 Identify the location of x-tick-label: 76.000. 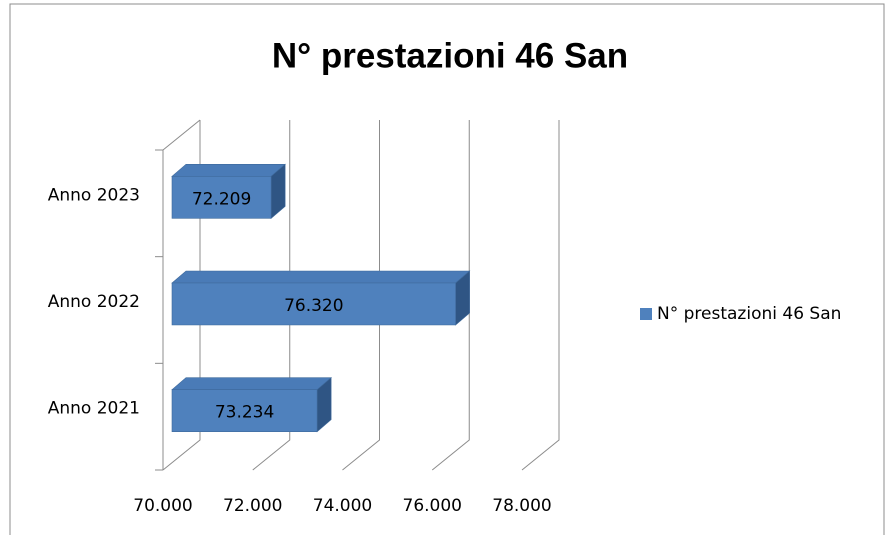
(432, 506).